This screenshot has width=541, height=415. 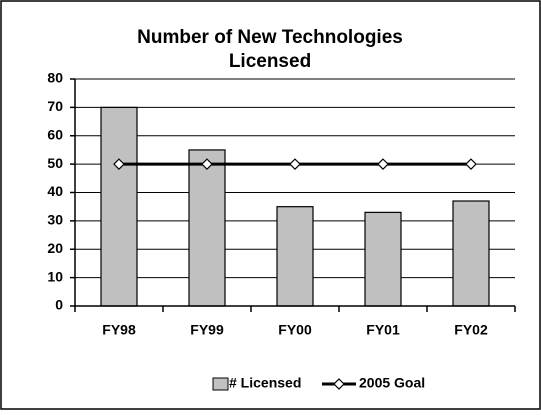 I want to click on y-tick-label: 50, so click(x=55, y=163).